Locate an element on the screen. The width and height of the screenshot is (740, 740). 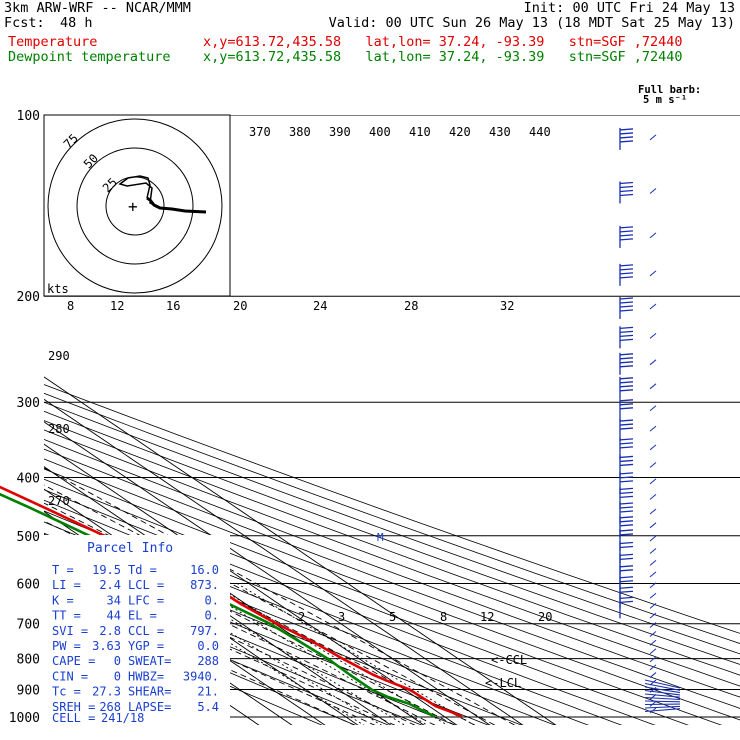
theta-label: 390 is located at coordinates (340, 132).